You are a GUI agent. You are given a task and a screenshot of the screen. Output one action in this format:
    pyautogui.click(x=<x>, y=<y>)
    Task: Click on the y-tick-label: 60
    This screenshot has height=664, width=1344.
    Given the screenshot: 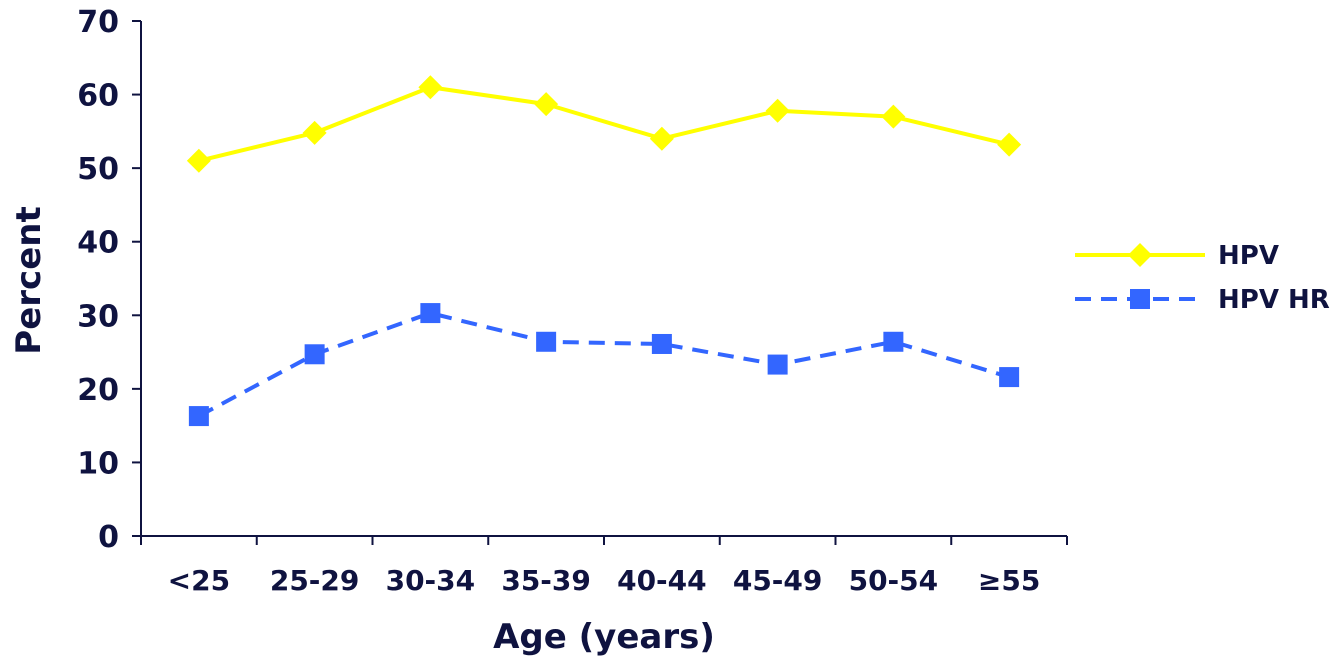 What is the action you would take?
    pyautogui.click(x=98, y=96)
    